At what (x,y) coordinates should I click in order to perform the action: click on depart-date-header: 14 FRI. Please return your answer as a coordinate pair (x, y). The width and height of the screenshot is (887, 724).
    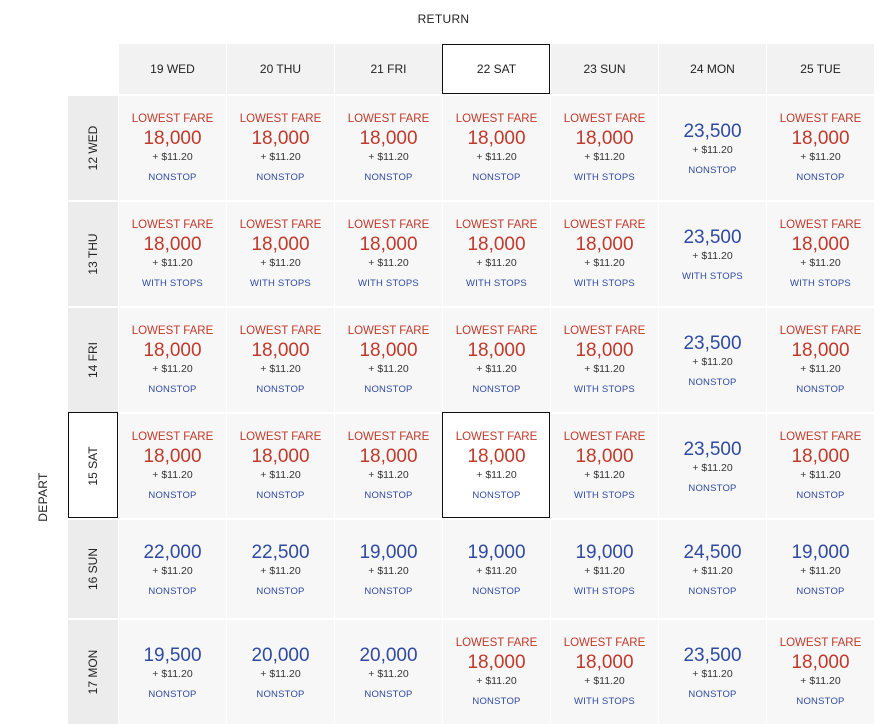
    Looking at the image, I should click on (93, 359).